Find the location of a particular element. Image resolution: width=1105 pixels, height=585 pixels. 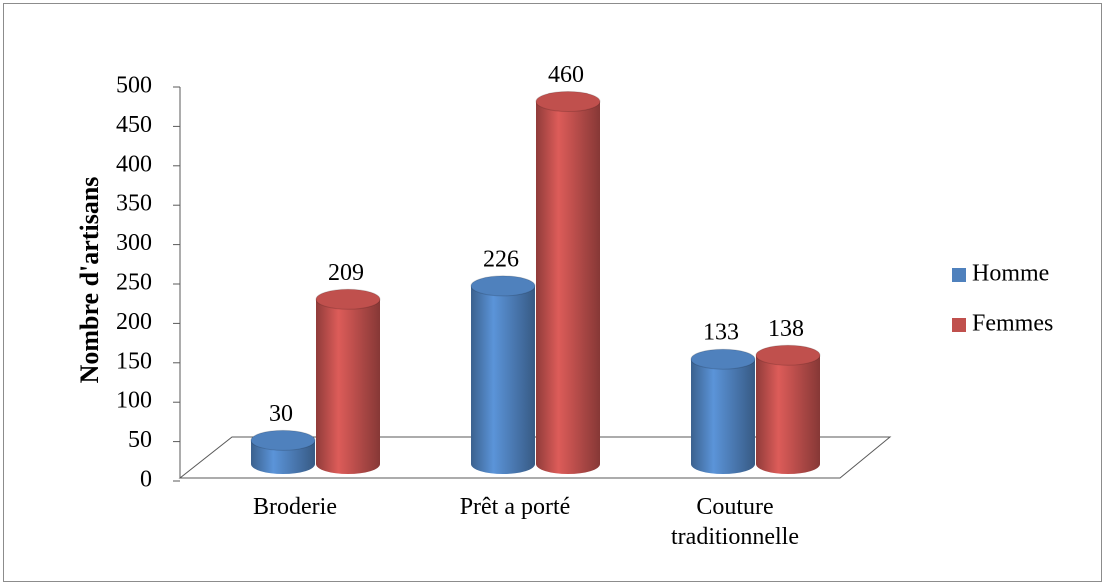

y-tick-label: 100 is located at coordinates (134, 401).